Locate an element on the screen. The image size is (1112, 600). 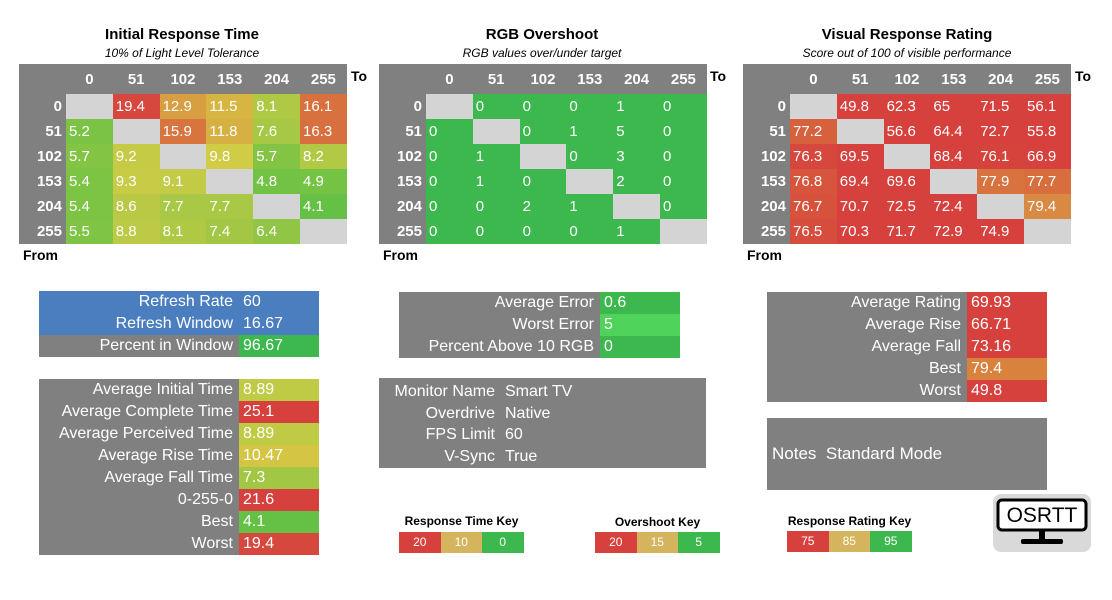
heatmap-cell: 56.6 is located at coordinates (907, 131).